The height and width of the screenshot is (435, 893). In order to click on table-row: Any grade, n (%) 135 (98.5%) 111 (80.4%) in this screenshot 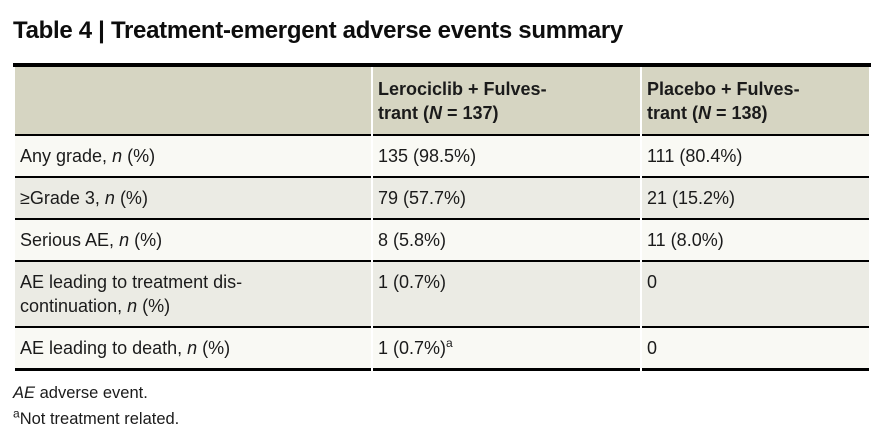, I will do `click(442, 157)`.